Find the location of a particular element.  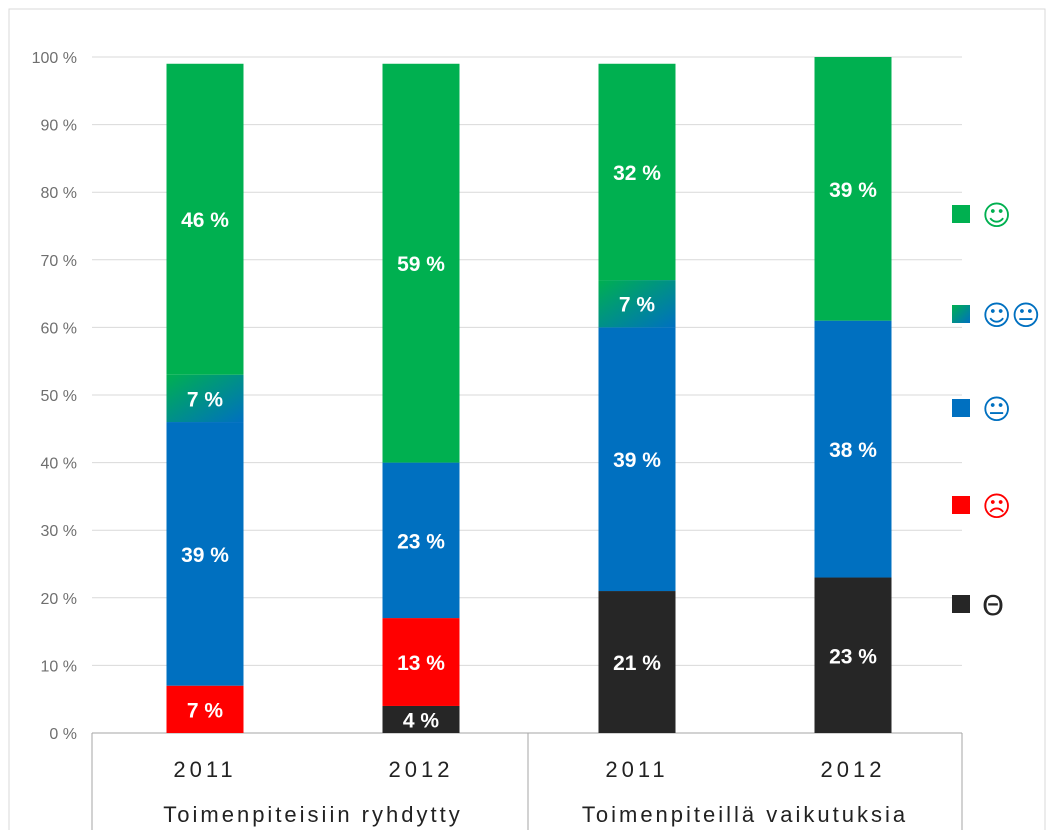

x-group-label: Toimenpiteisiin ryhdytty is located at coordinates (312, 814).